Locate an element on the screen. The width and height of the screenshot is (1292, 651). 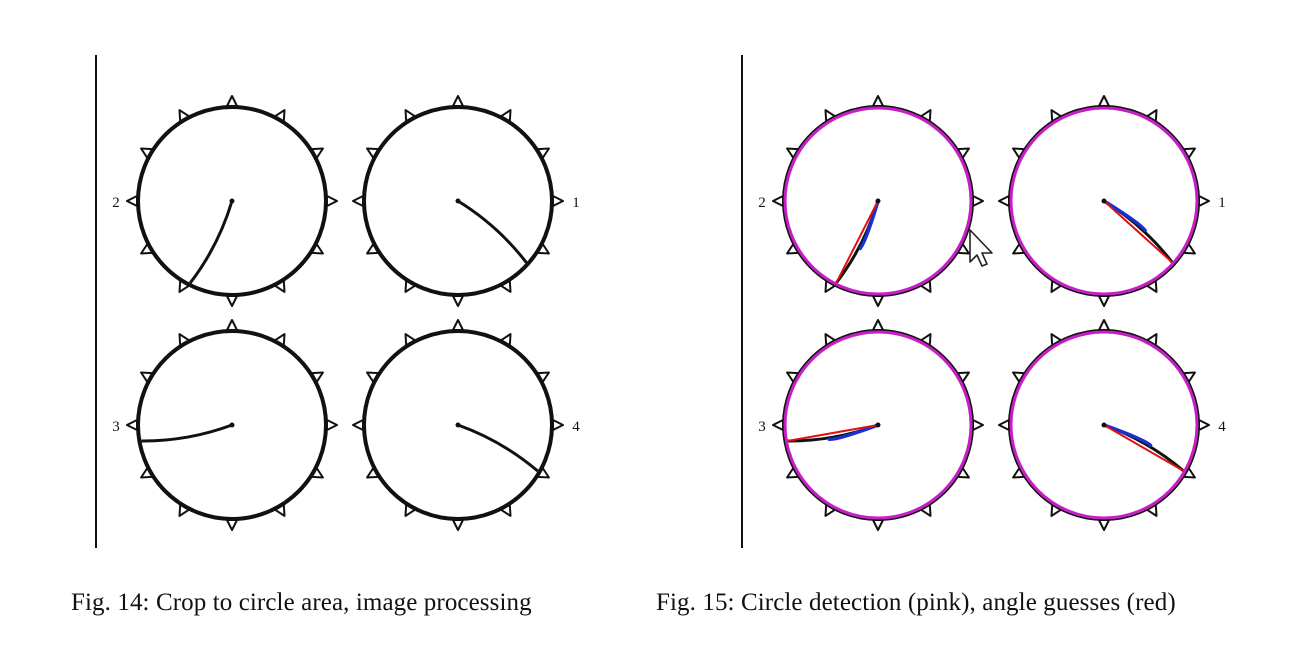
dial: 4 is located at coordinates (466, 425).